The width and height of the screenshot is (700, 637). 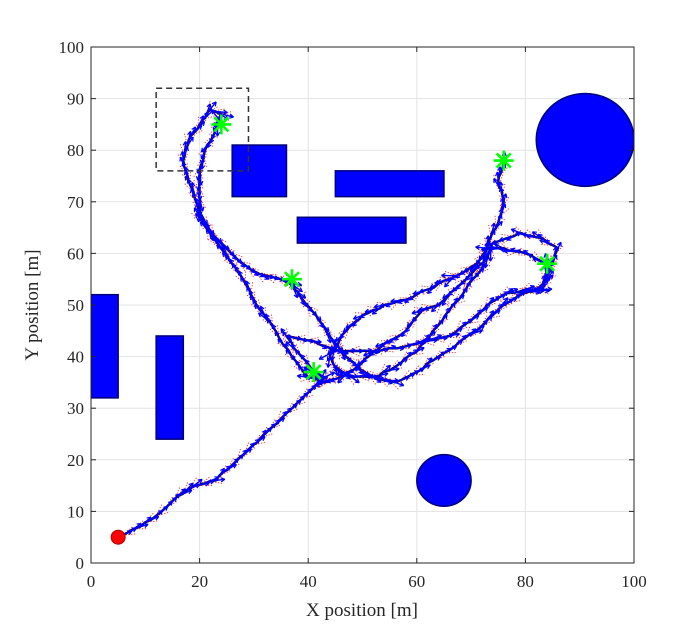 I want to click on y-axis-title: Y position [m], so click(x=32, y=304).